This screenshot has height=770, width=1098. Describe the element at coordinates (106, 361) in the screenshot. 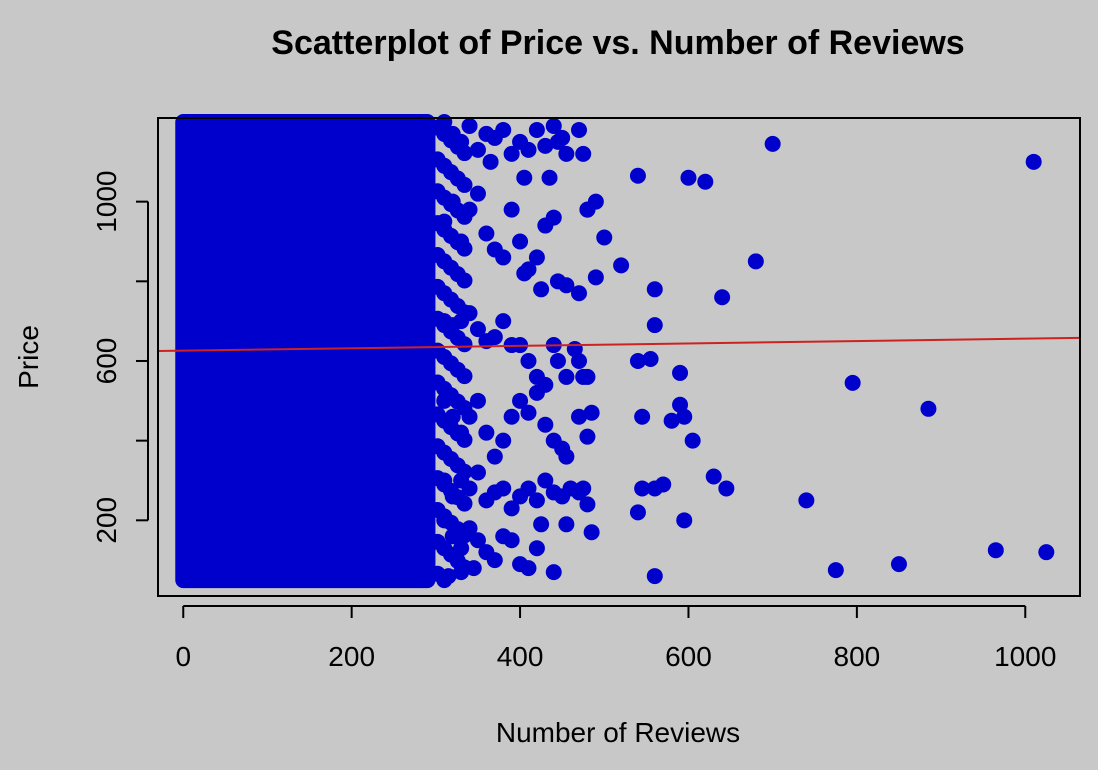

I see `y-tick-label: 600` at that location.